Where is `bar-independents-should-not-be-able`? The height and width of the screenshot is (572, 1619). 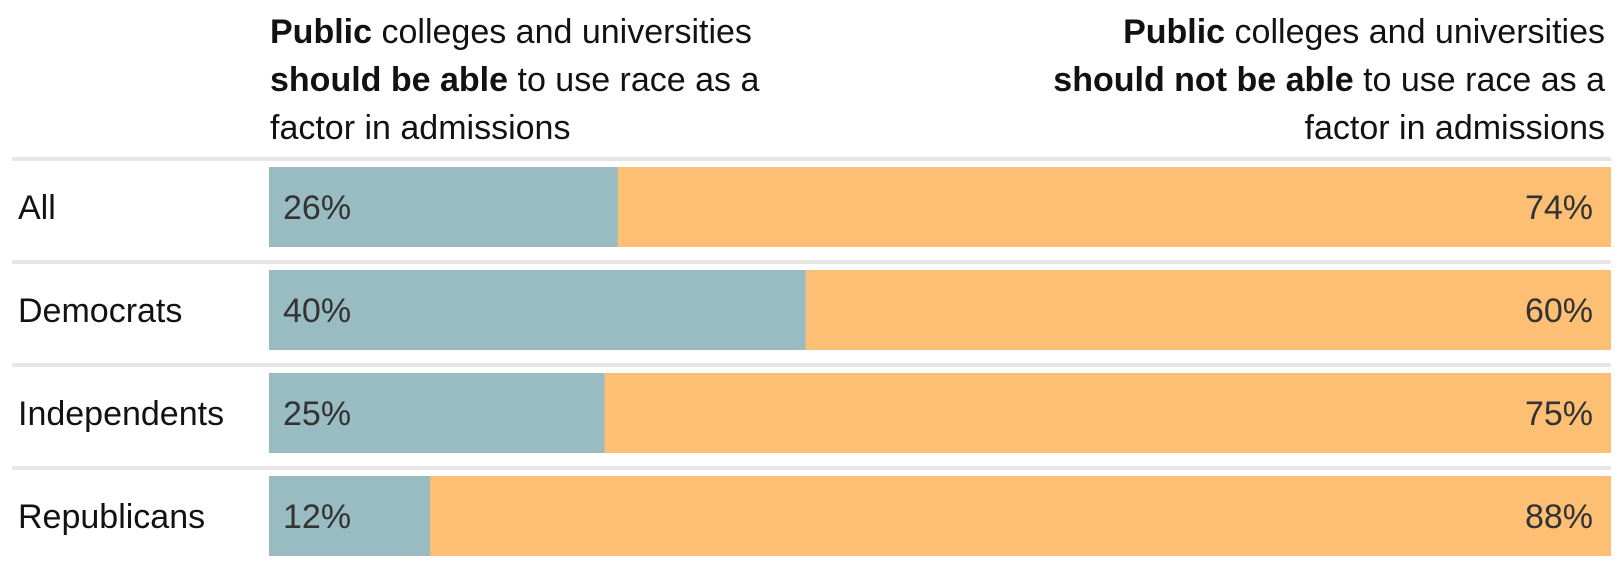 bar-independents-should-not-be-able is located at coordinates (1107, 413).